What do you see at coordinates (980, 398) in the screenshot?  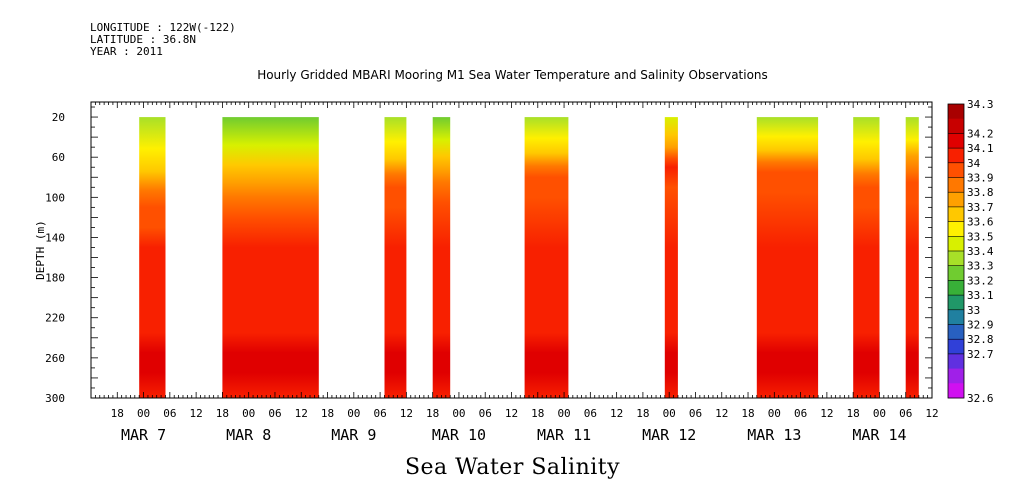 I see `colorbar-label: 32.6` at bounding box center [980, 398].